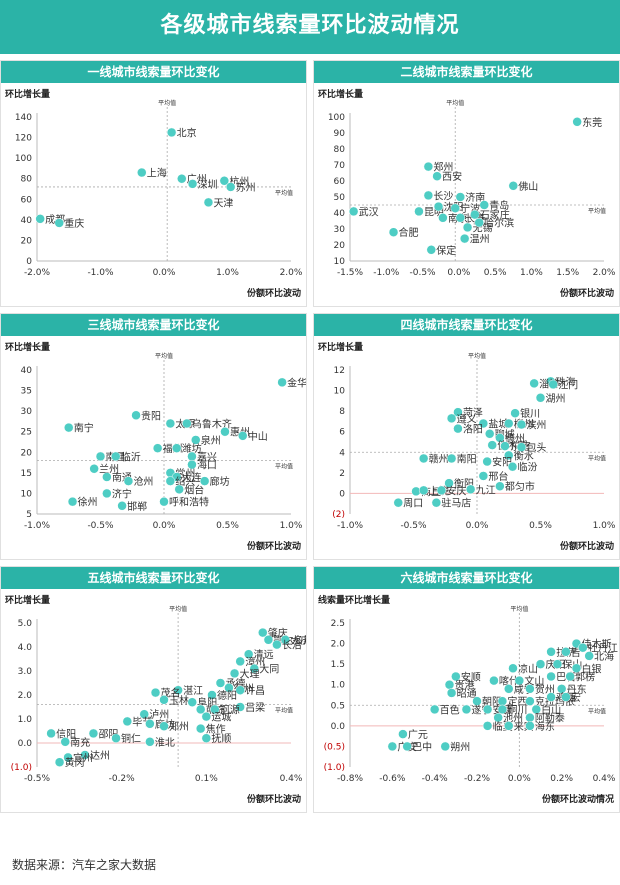  I want to click on data-label: 廊坊, so click(220, 481).